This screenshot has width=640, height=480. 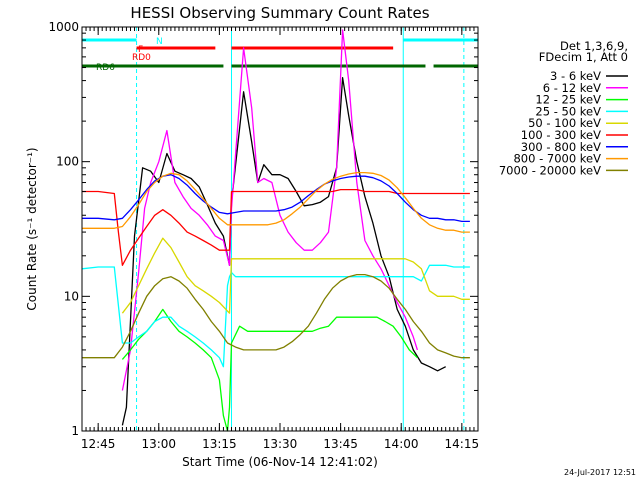 What do you see at coordinates (32, 228) in the screenshot?
I see `y-axis-label: Count Rate (s⁻¹ detector⁻¹)` at bounding box center [32, 228].